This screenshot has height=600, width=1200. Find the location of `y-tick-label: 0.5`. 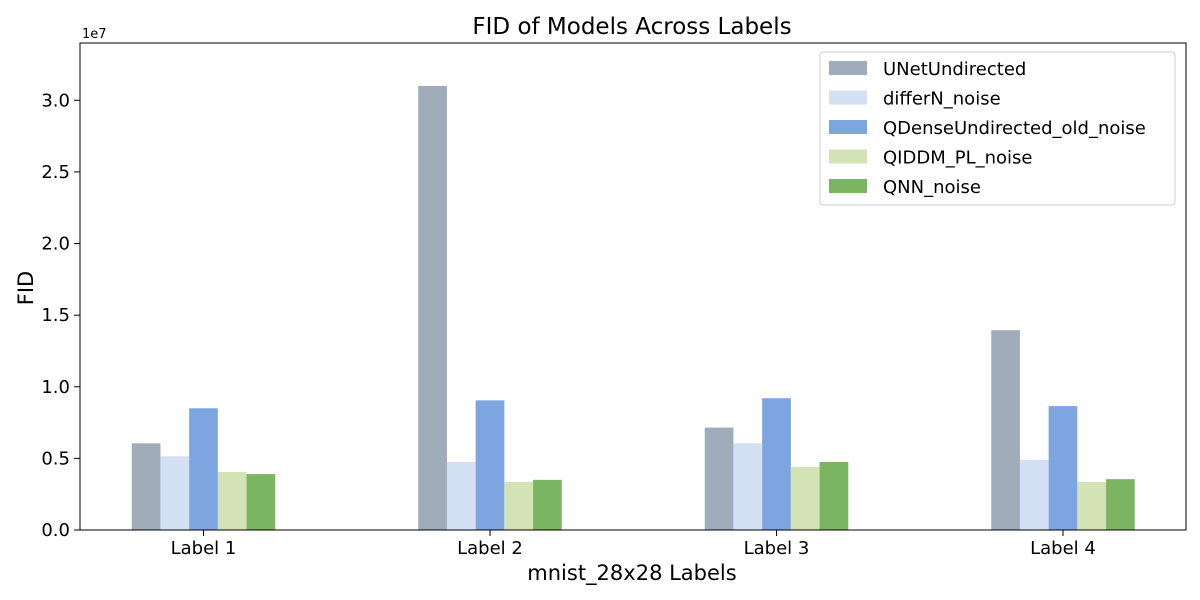

y-tick-label: 0.5 is located at coordinates (55, 458).